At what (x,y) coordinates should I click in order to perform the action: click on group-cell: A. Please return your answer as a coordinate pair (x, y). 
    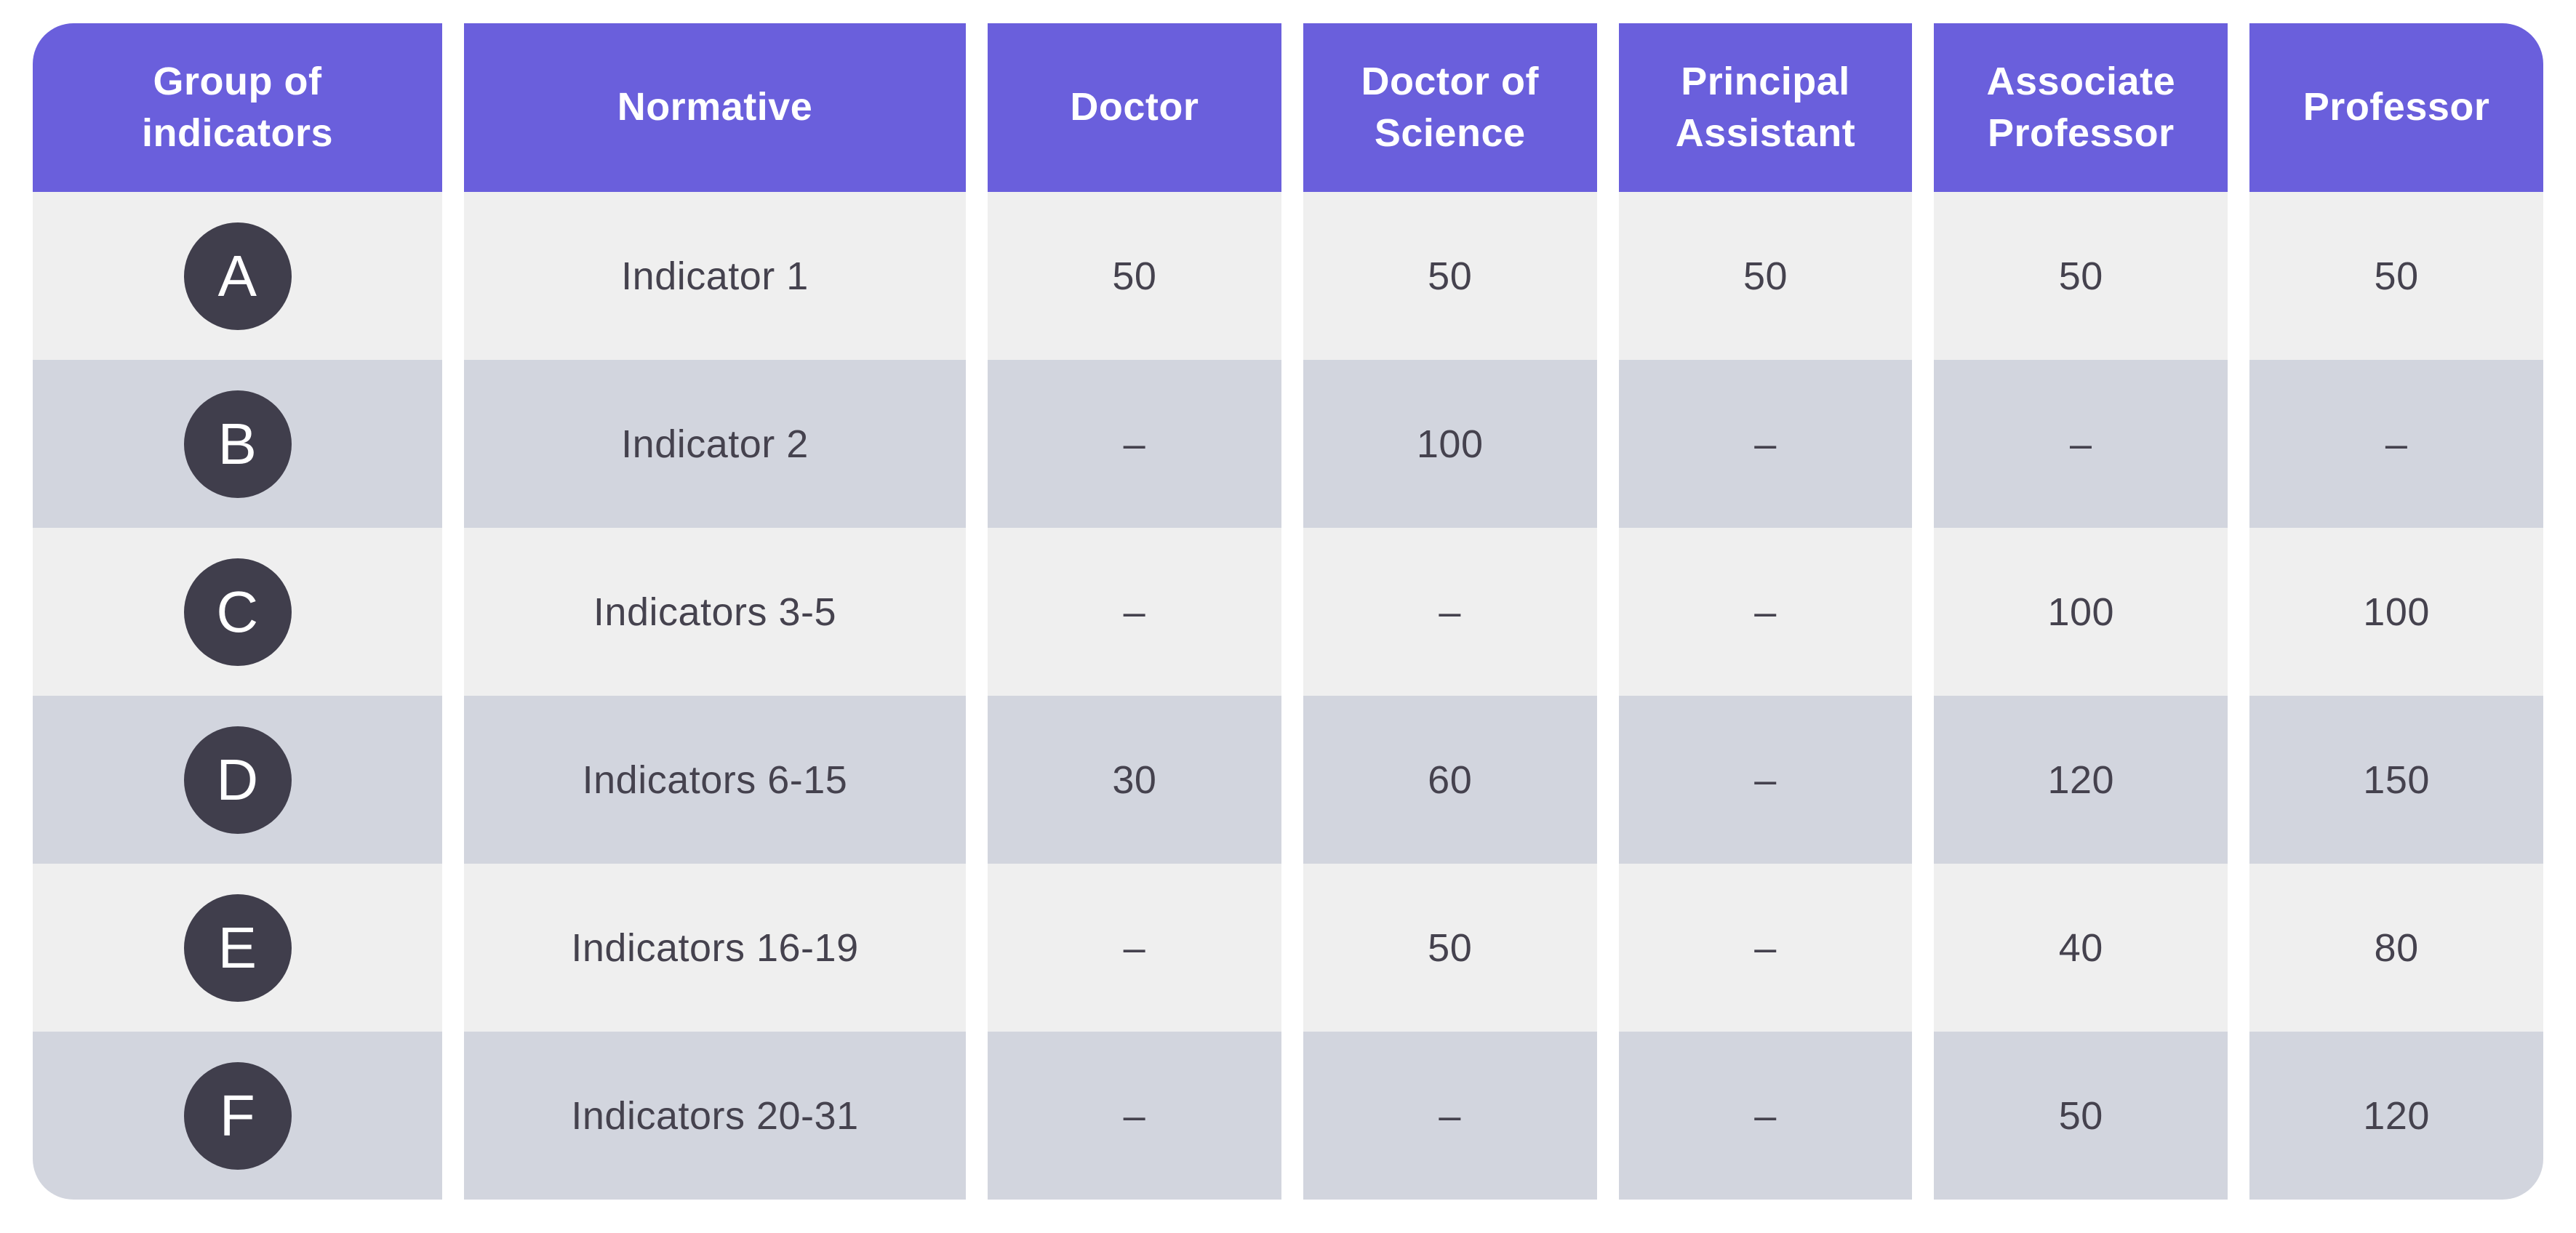
    Looking at the image, I should click on (237, 276).